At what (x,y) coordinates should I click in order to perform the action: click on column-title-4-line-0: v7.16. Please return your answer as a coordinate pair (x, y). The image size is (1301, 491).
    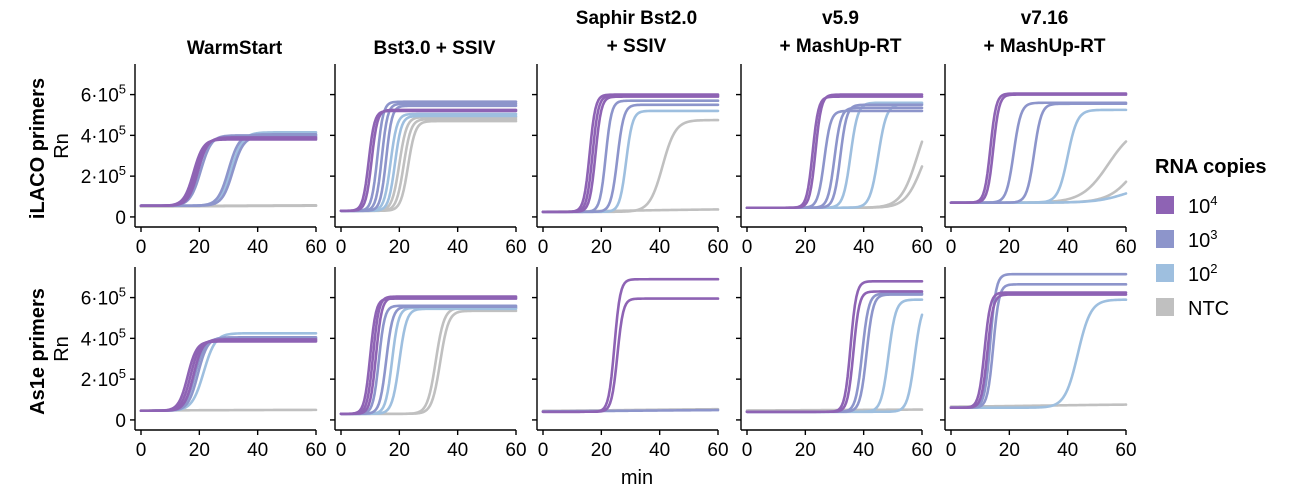
    Looking at the image, I should click on (1045, 18).